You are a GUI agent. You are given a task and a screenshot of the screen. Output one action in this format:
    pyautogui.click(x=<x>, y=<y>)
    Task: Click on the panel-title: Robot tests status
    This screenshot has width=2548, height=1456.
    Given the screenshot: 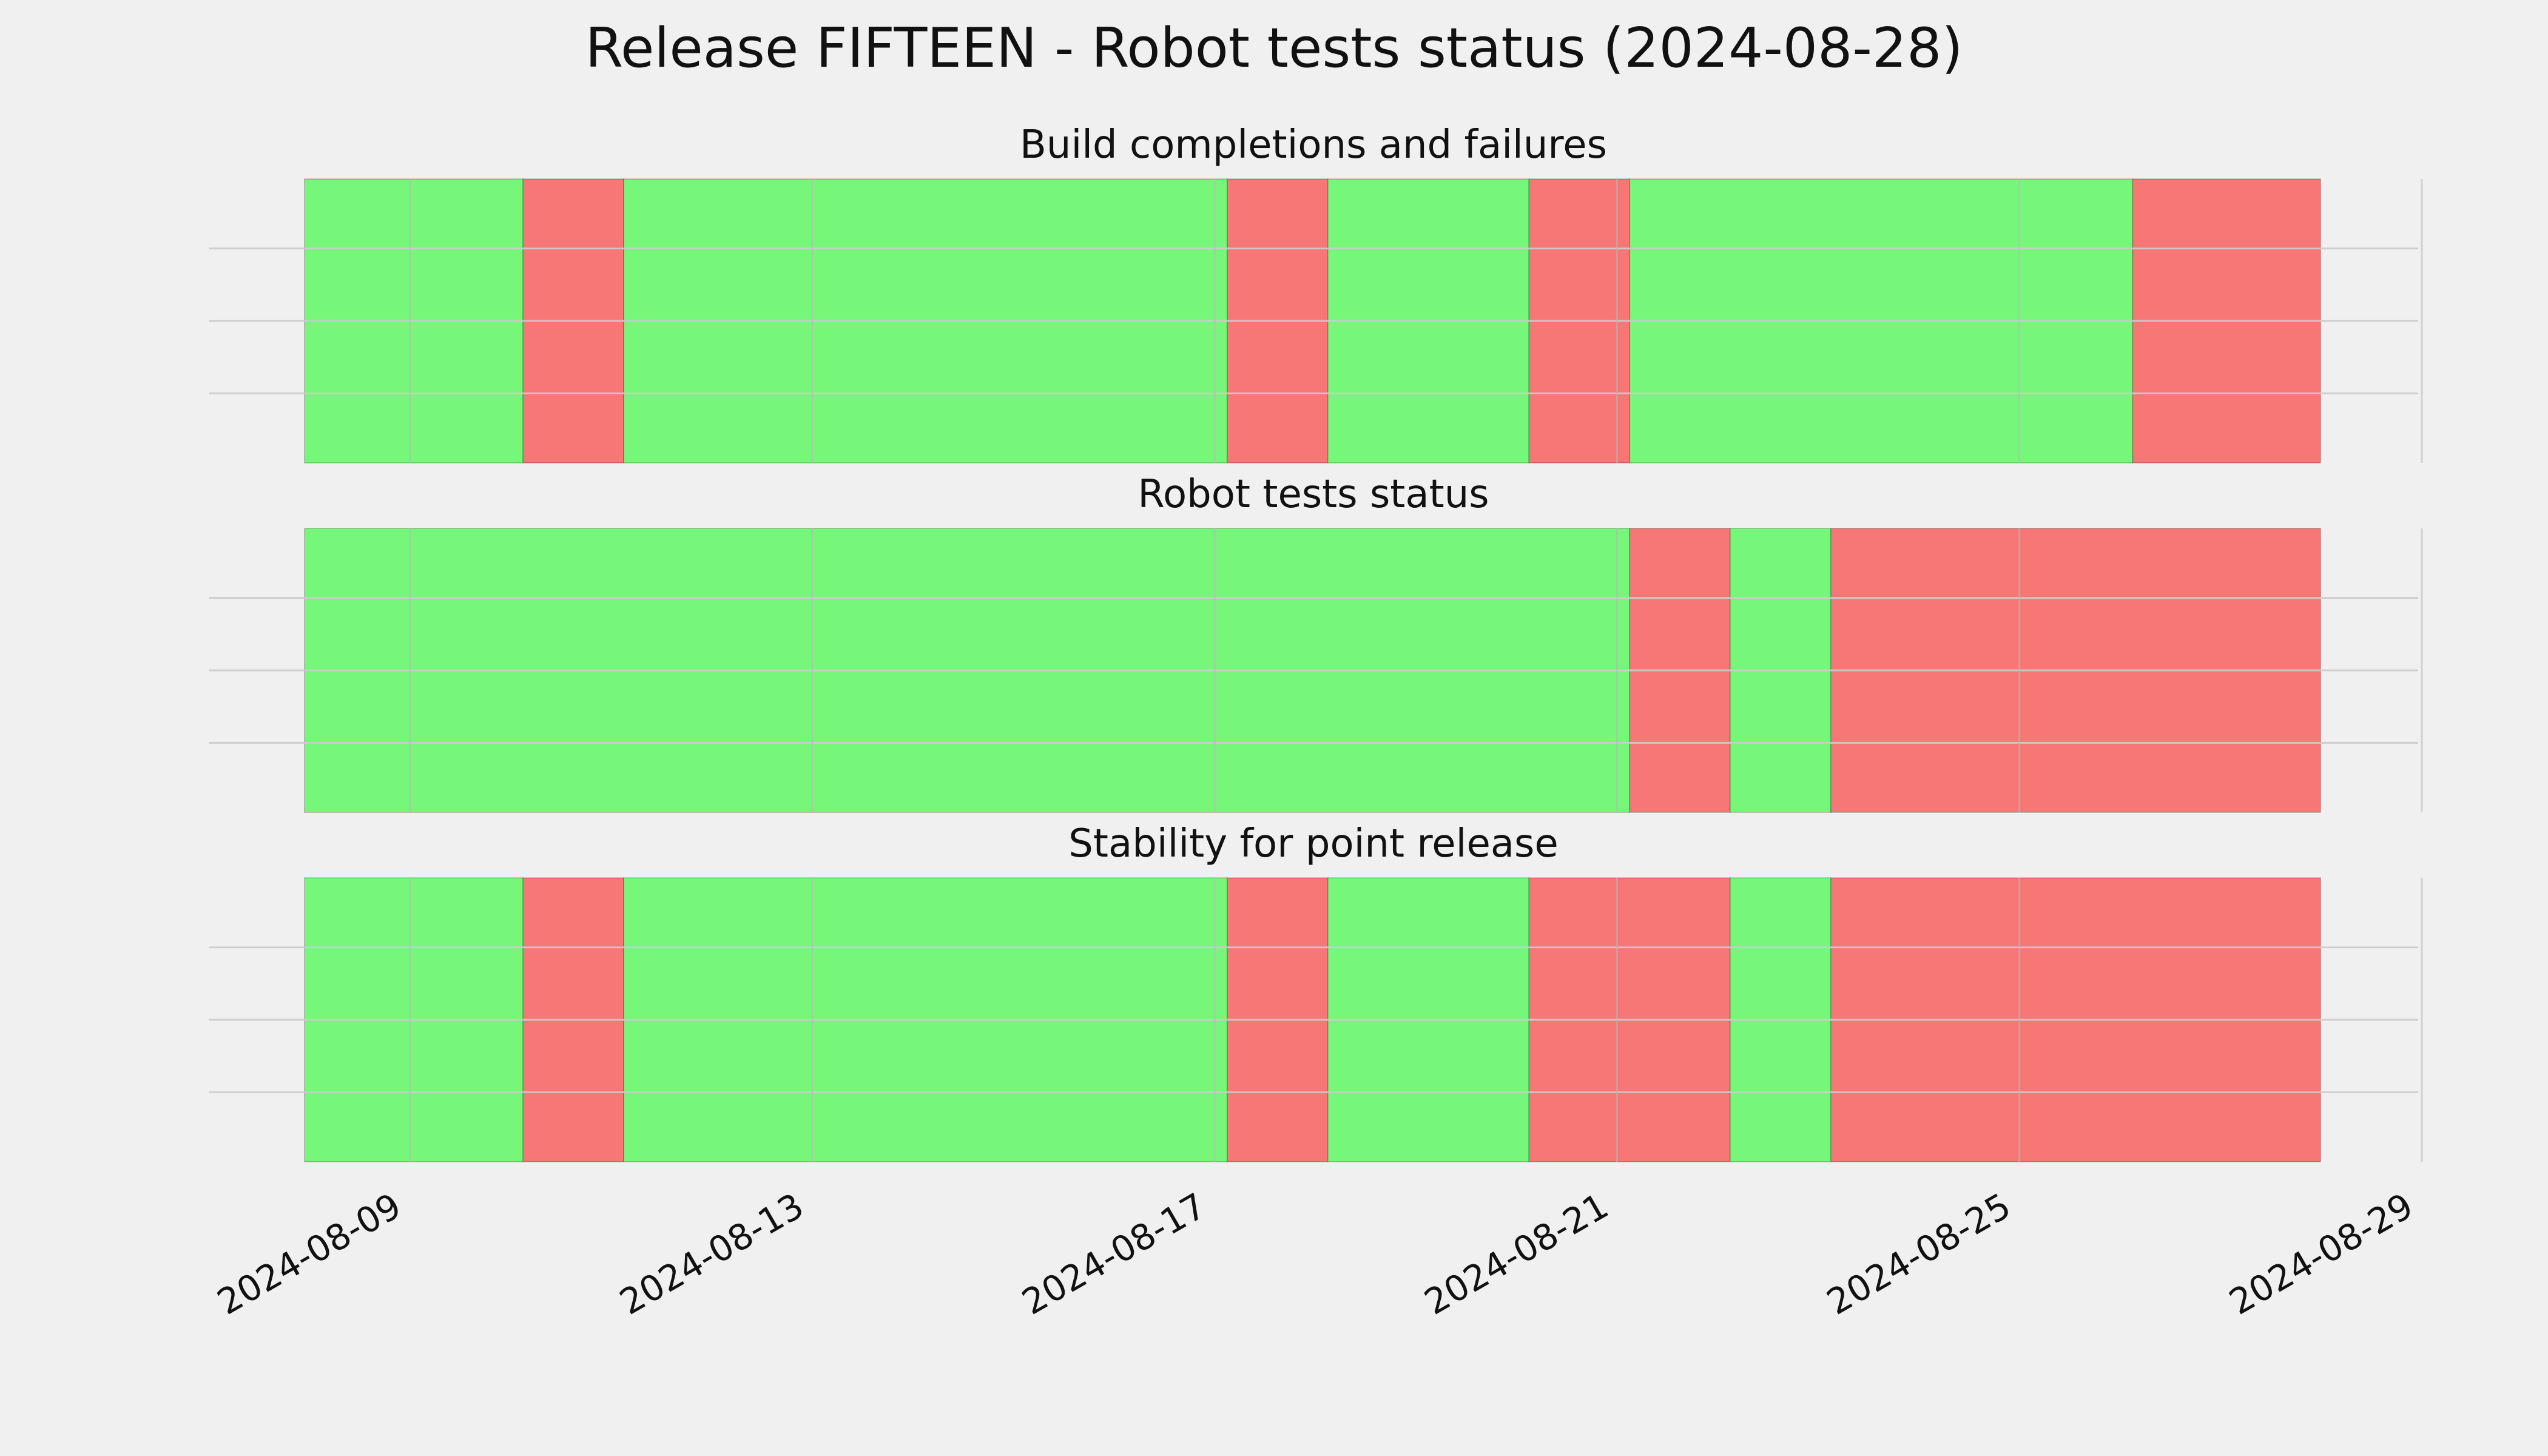 What is the action you would take?
    pyautogui.click(x=1313, y=494)
    